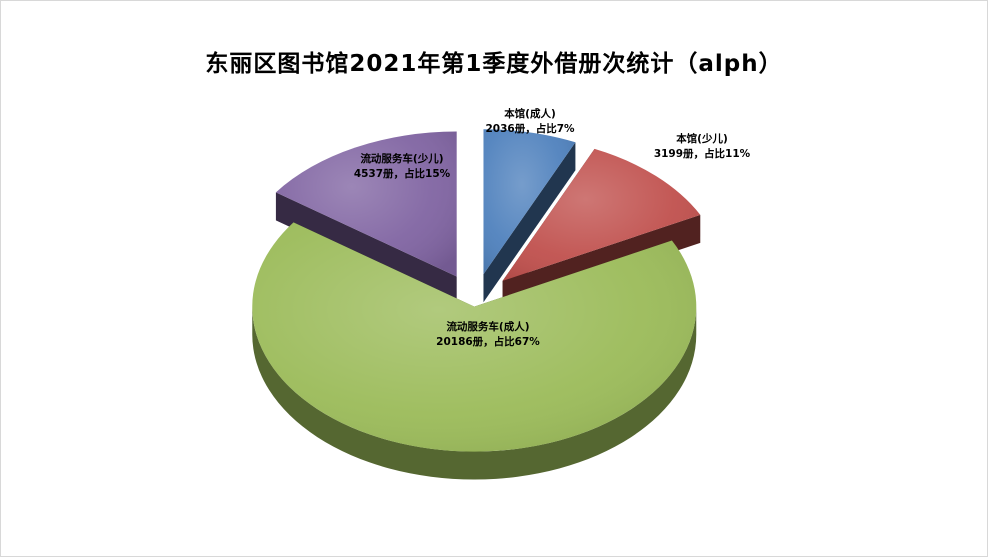  I want to click on slice-name-label: 流动服务车(少儿), so click(401, 158).